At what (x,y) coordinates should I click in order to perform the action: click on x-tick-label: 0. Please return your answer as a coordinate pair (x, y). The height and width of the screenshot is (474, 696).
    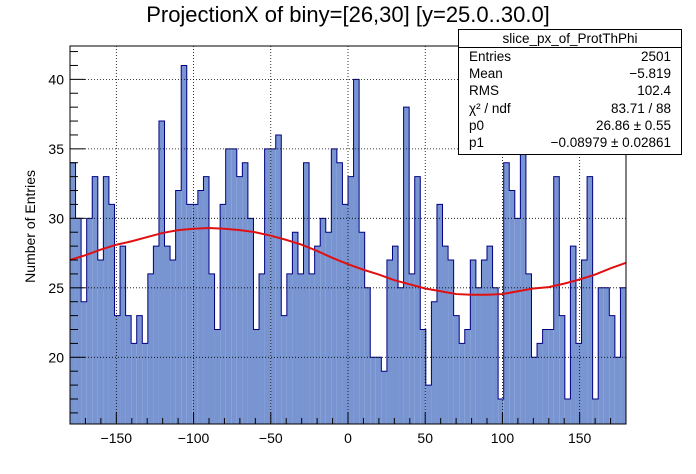
    Looking at the image, I should click on (348, 438).